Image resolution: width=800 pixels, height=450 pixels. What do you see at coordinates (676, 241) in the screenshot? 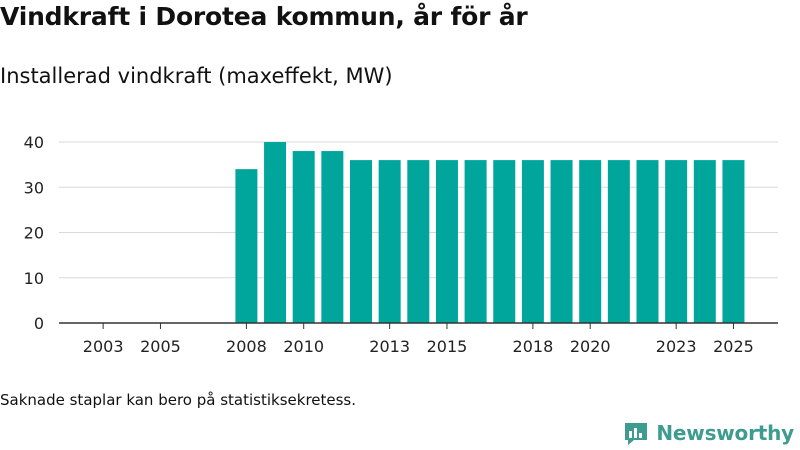
I see `bar-2023` at bounding box center [676, 241].